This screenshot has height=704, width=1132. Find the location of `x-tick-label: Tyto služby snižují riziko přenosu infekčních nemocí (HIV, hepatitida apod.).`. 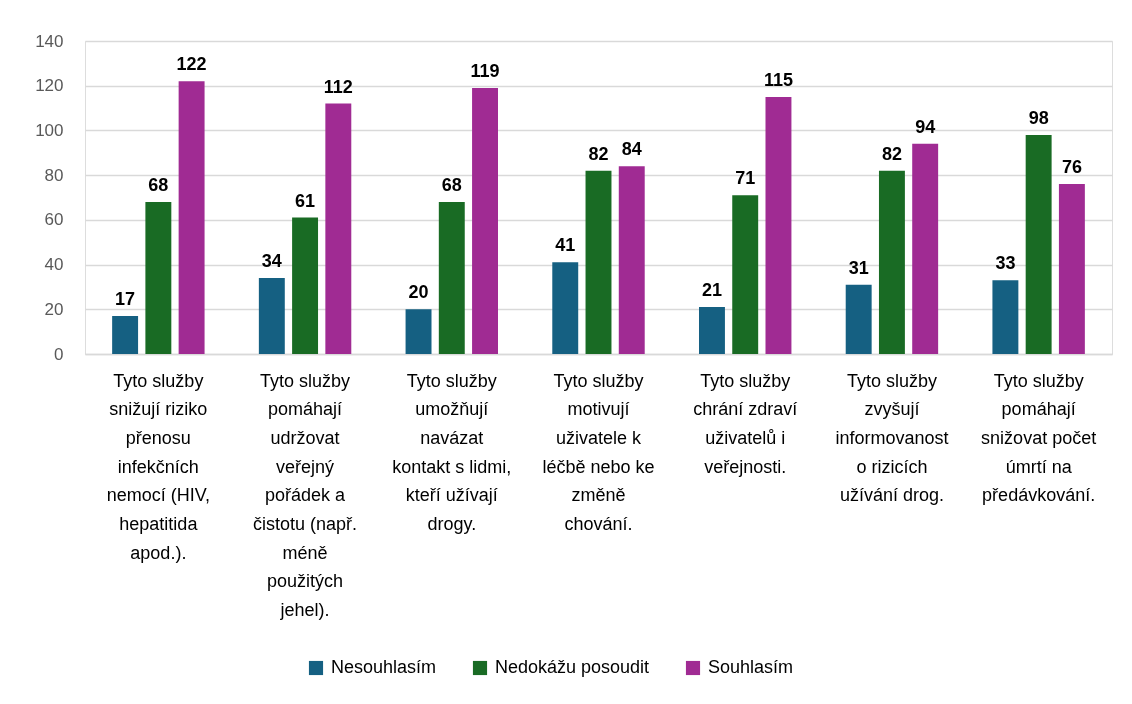

x-tick-label: Tyto služby snižují riziko přenosu infekčních nemocí (HIV, hepatitida apod.). is located at coordinates (158, 466).